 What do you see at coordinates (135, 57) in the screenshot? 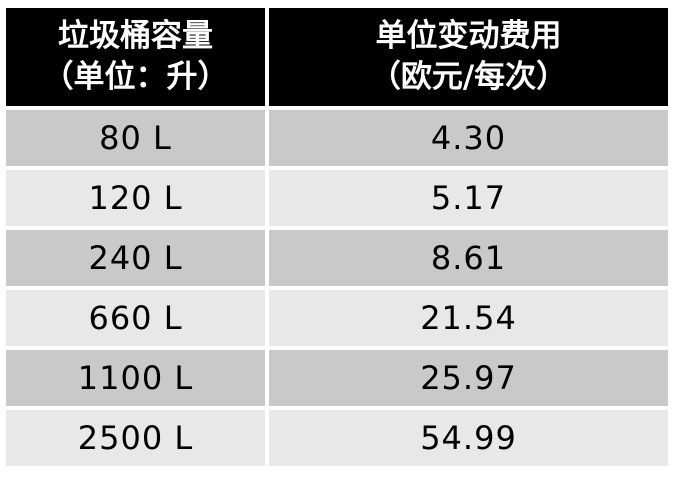
I see `header-cell-capacity: 垃圾桶容量 （单位：升）` at bounding box center [135, 57].